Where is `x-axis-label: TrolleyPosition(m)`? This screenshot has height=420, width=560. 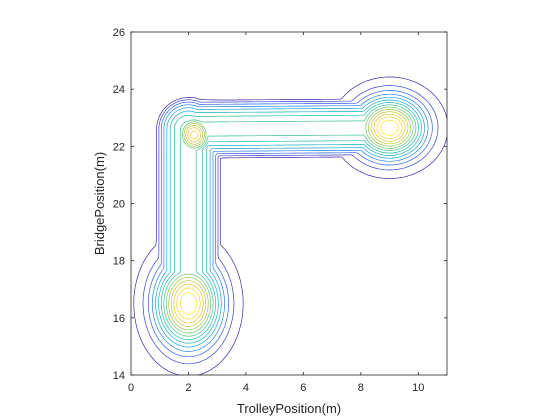
x-axis-label: TrolleyPosition(m) is located at coordinates (289, 408).